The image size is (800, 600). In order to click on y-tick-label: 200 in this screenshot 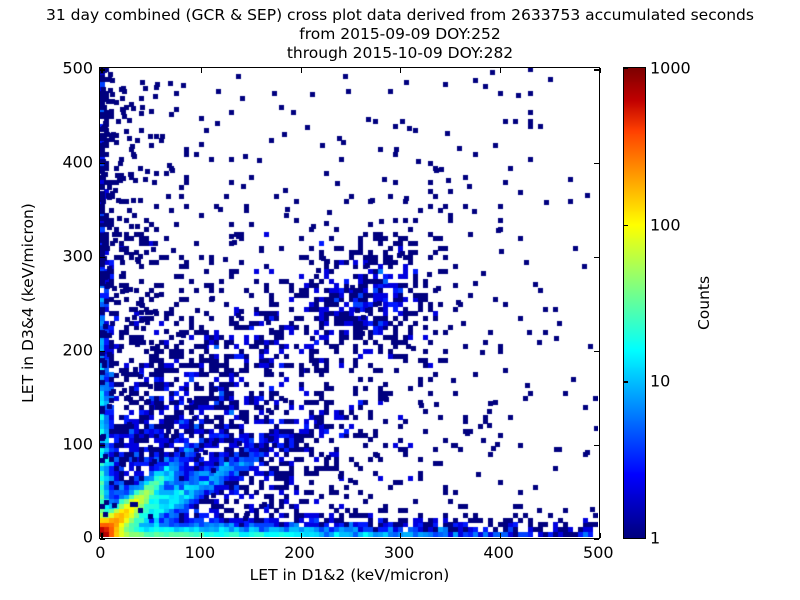, I will do `click(77, 350)`.